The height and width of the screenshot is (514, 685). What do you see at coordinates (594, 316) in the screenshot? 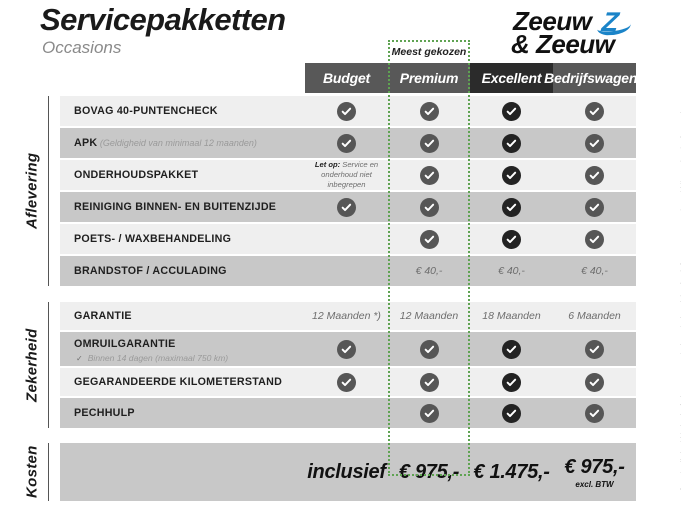
I see `cell-bedrijfswagens: 6 Maanden` at bounding box center [594, 316].